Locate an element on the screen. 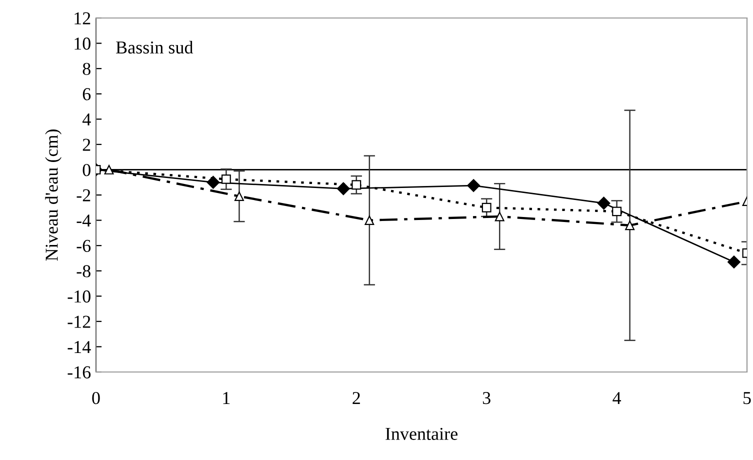  y-tick-label: 10 is located at coordinates (82, 44).